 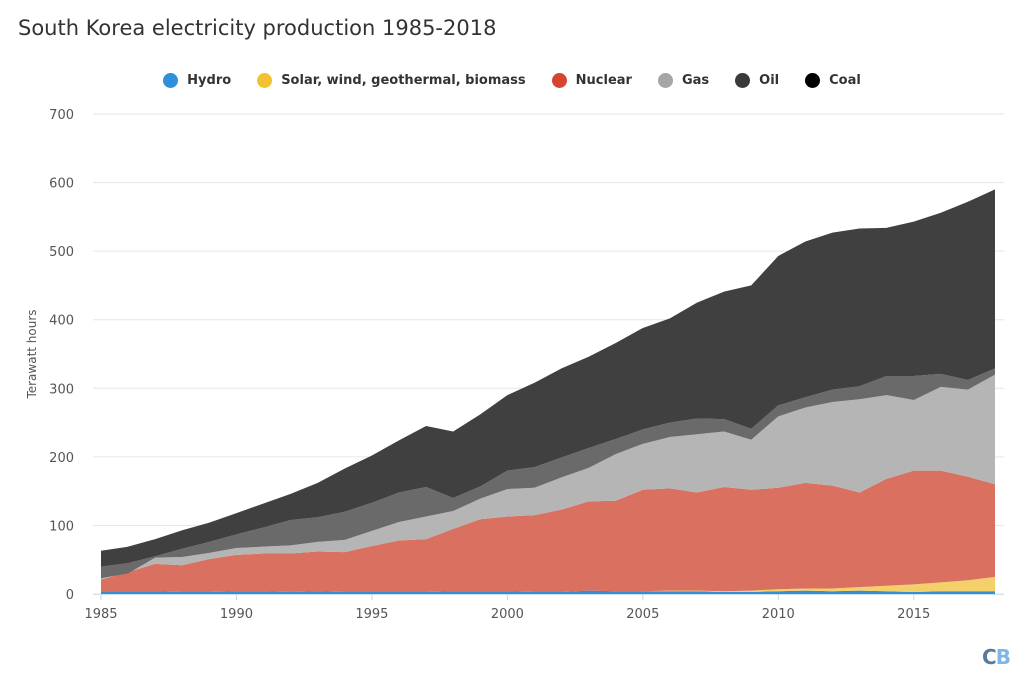 I want to click on logo-c: C, so click(x=989, y=657).